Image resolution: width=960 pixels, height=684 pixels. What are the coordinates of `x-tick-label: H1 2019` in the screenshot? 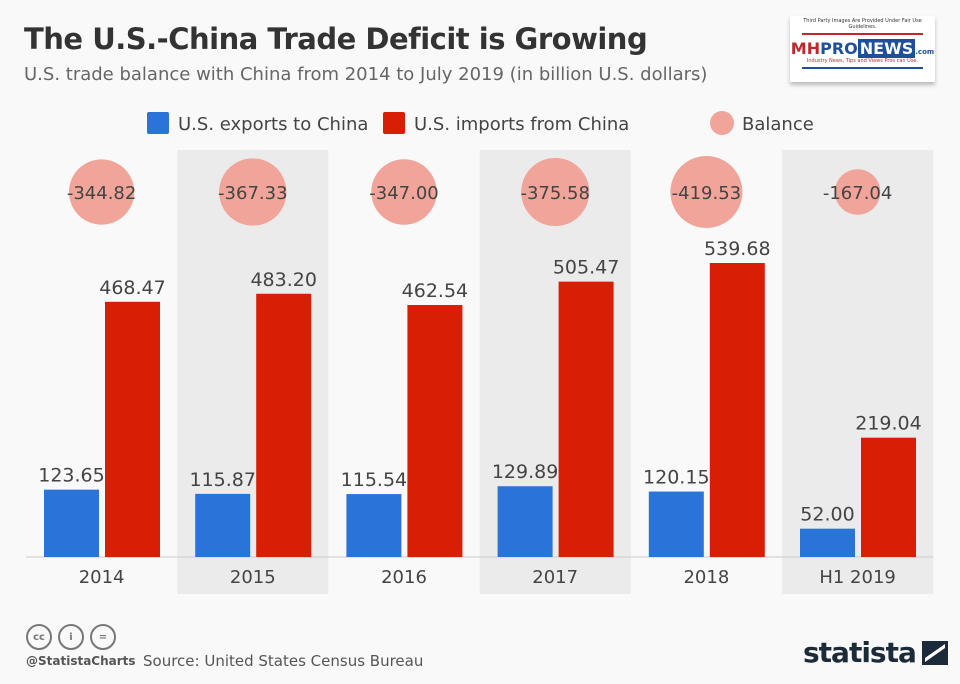 It's located at (857, 577).